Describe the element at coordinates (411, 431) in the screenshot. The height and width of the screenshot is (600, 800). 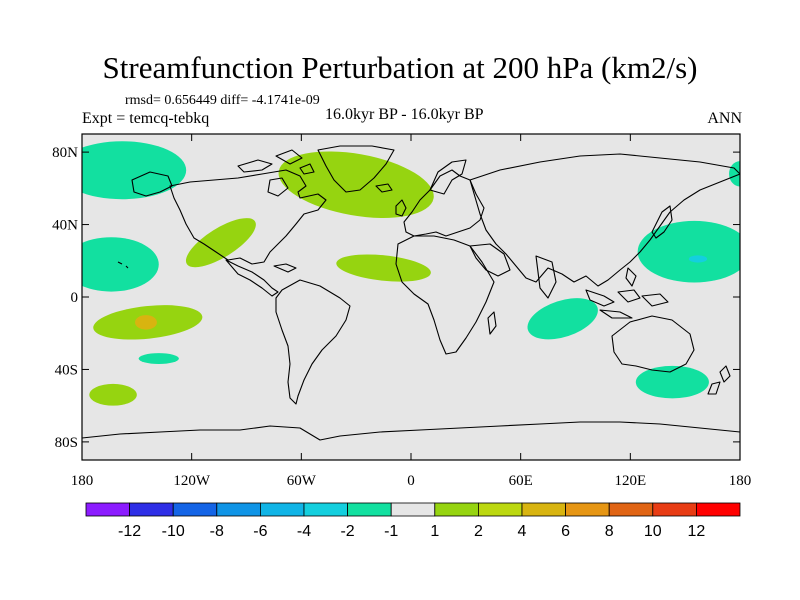
I see `coast-antarctica` at that location.